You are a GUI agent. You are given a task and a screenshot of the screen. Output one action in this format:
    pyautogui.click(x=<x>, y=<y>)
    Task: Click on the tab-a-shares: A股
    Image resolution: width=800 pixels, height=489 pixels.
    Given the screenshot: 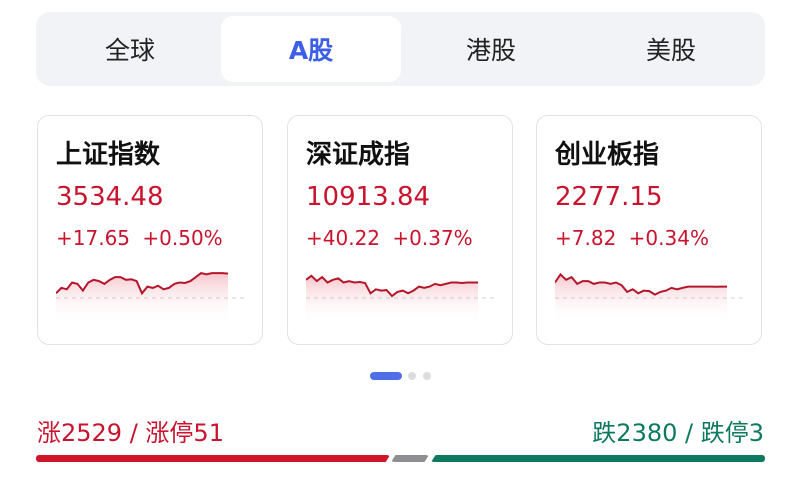 What is the action you would take?
    pyautogui.click(x=311, y=49)
    